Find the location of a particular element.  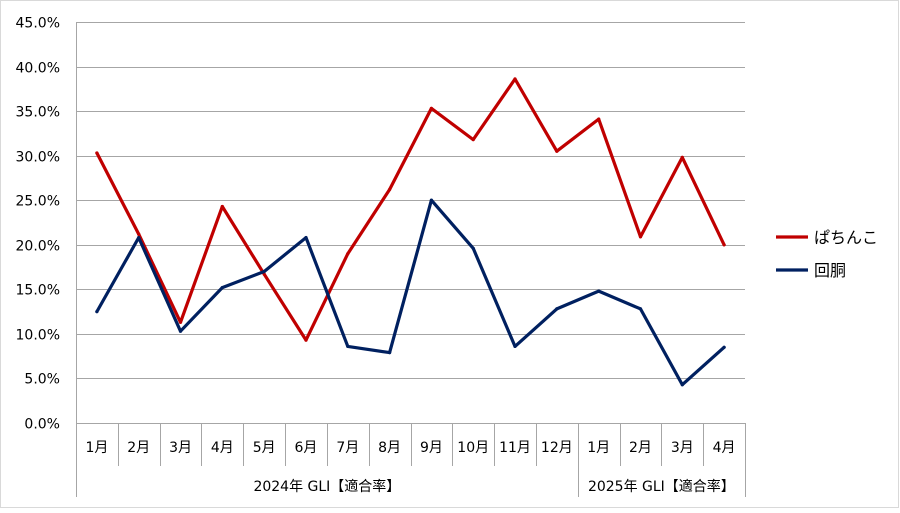

y-tick-label: 0.0% is located at coordinates (42, 425).